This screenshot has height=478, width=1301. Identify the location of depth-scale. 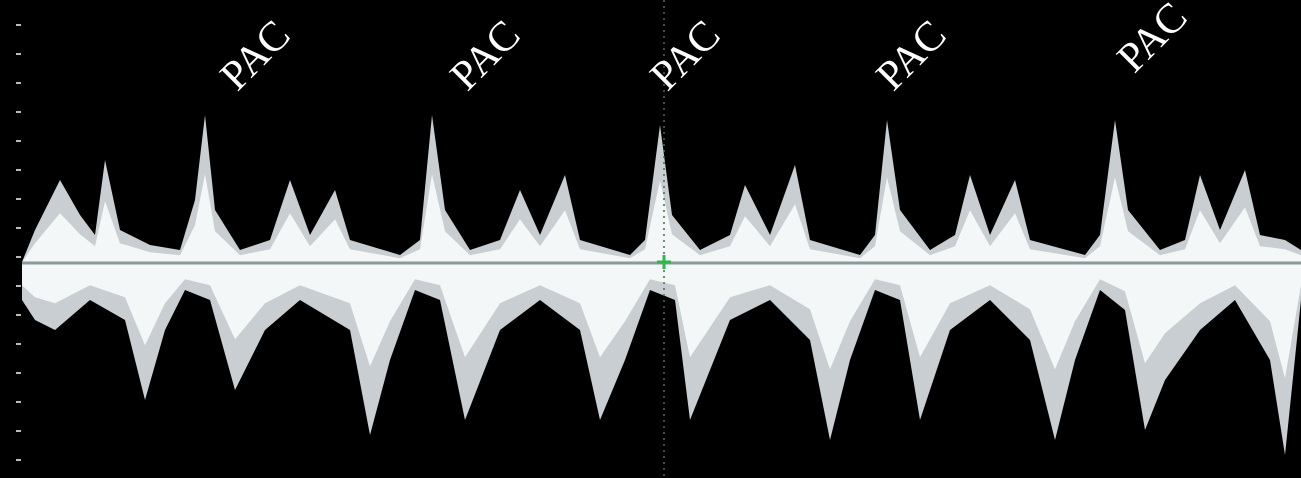
(18, 242).